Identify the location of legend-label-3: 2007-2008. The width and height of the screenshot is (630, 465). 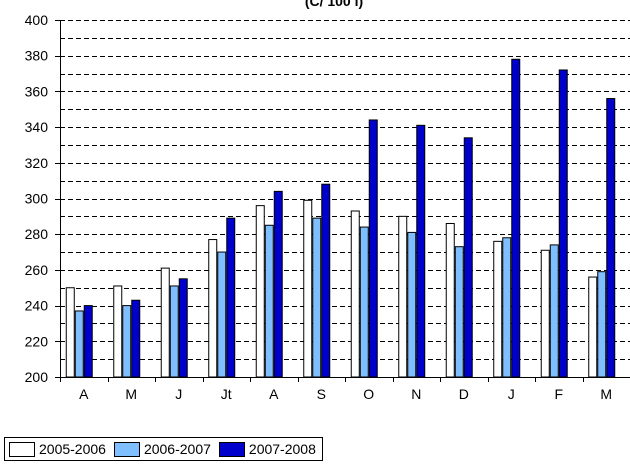
(282, 449).